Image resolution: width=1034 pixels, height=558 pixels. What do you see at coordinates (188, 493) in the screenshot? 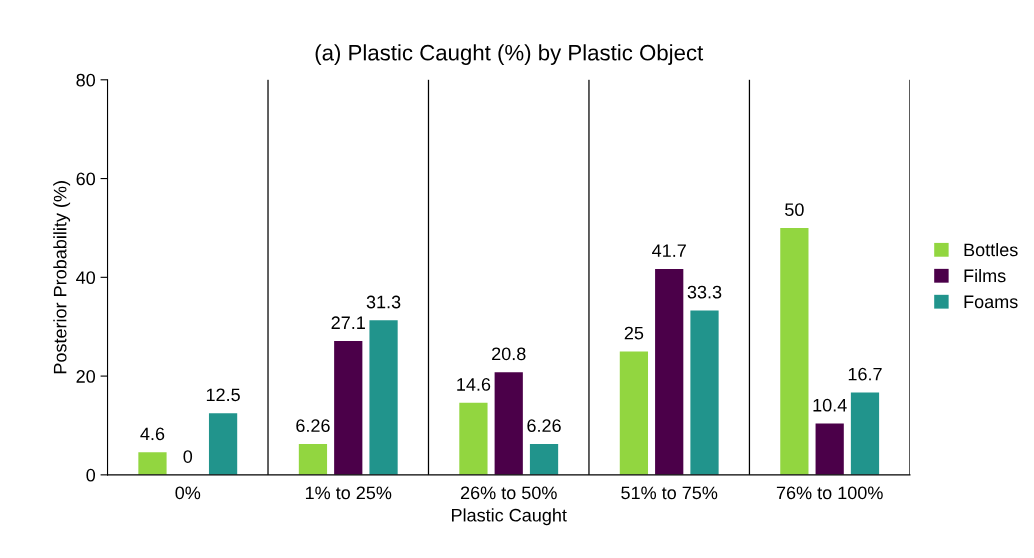
I see `x-tick-label: 0%` at bounding box center [188, 493].